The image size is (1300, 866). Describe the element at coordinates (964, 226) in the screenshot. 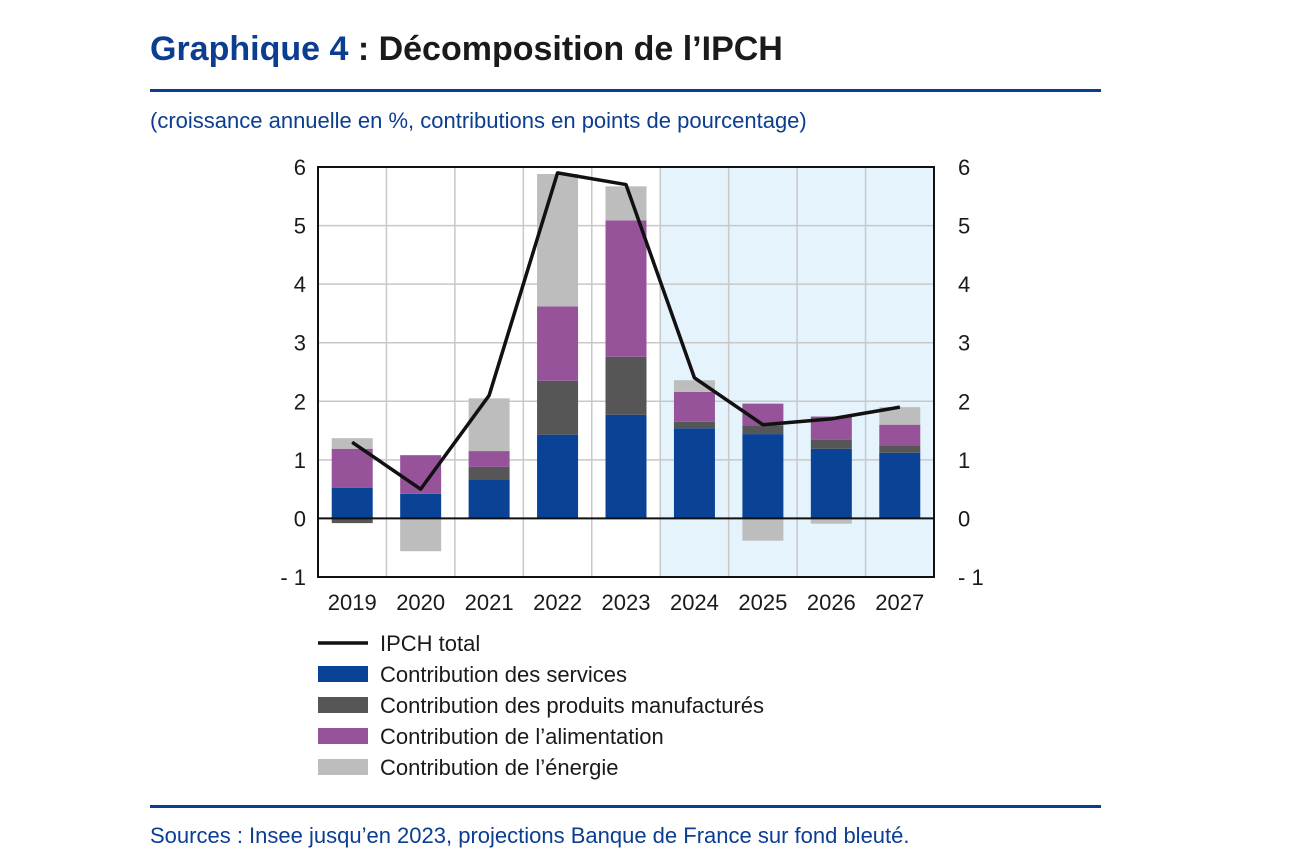

I see `y-tick-label-right: 5` at that location.